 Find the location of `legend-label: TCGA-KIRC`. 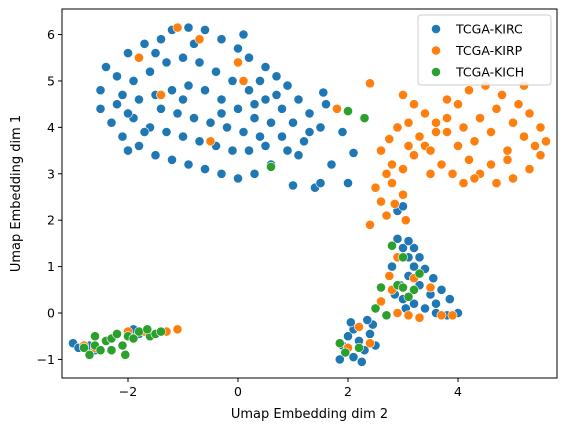

legend-label: TCGA-KIRC is located at coordinates (489, 29).